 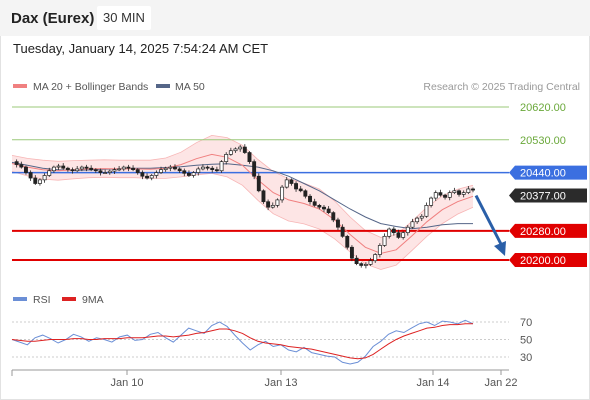 I want to click on rsi-line, so click(x=242, y=342).